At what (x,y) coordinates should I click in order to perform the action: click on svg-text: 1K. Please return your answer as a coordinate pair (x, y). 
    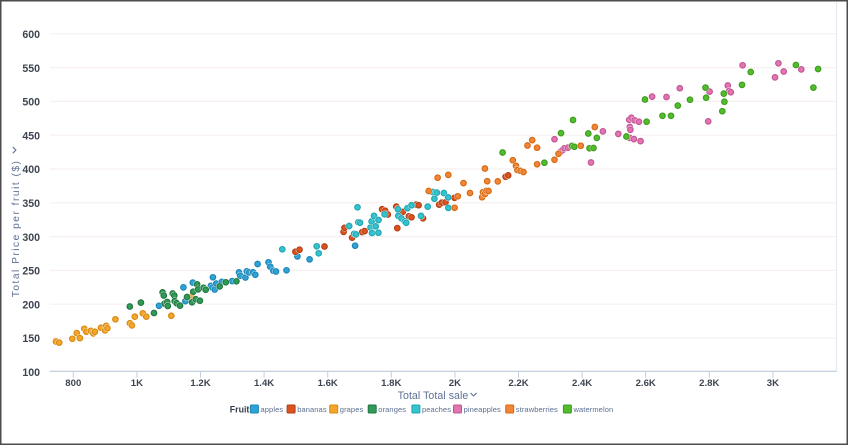
    Looking at the image, I should click on (137, 383).